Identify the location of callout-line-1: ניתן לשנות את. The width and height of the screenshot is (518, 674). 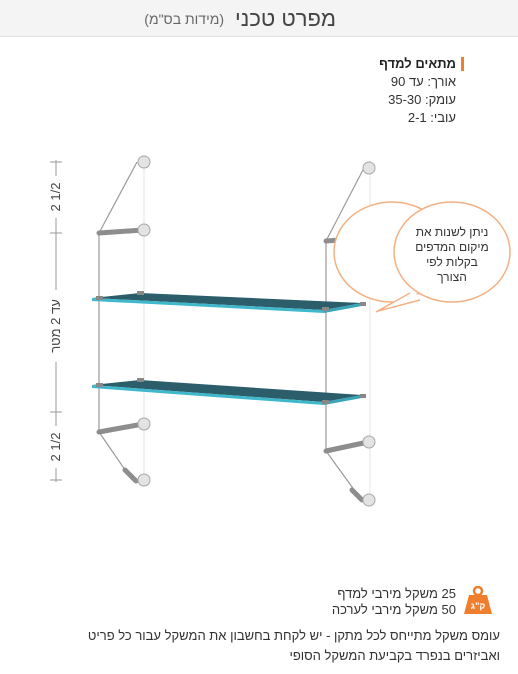
(452, 232).